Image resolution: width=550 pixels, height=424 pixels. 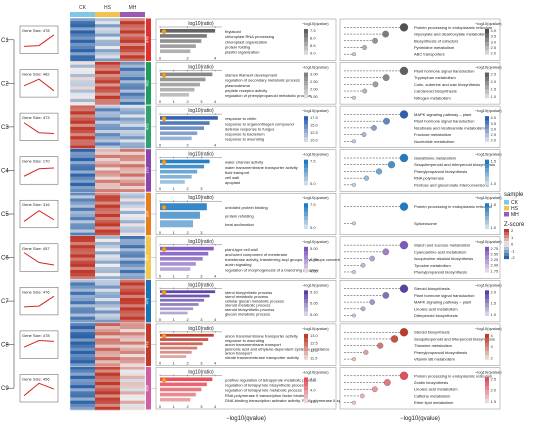 I want to click on go-colorbar-label: 11.5, so click(x=314, y=357).